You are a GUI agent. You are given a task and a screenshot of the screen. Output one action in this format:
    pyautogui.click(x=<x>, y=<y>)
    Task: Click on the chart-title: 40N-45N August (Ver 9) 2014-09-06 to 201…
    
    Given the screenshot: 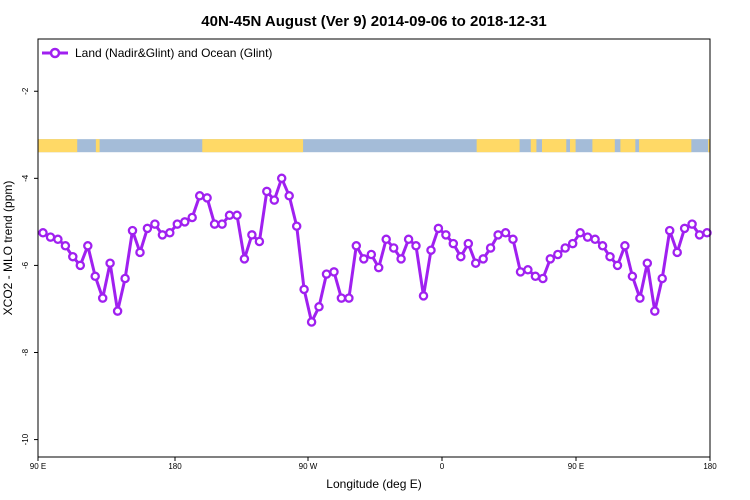 What is the action you would take?
    pyautogui.click(x=373, y=21)
    